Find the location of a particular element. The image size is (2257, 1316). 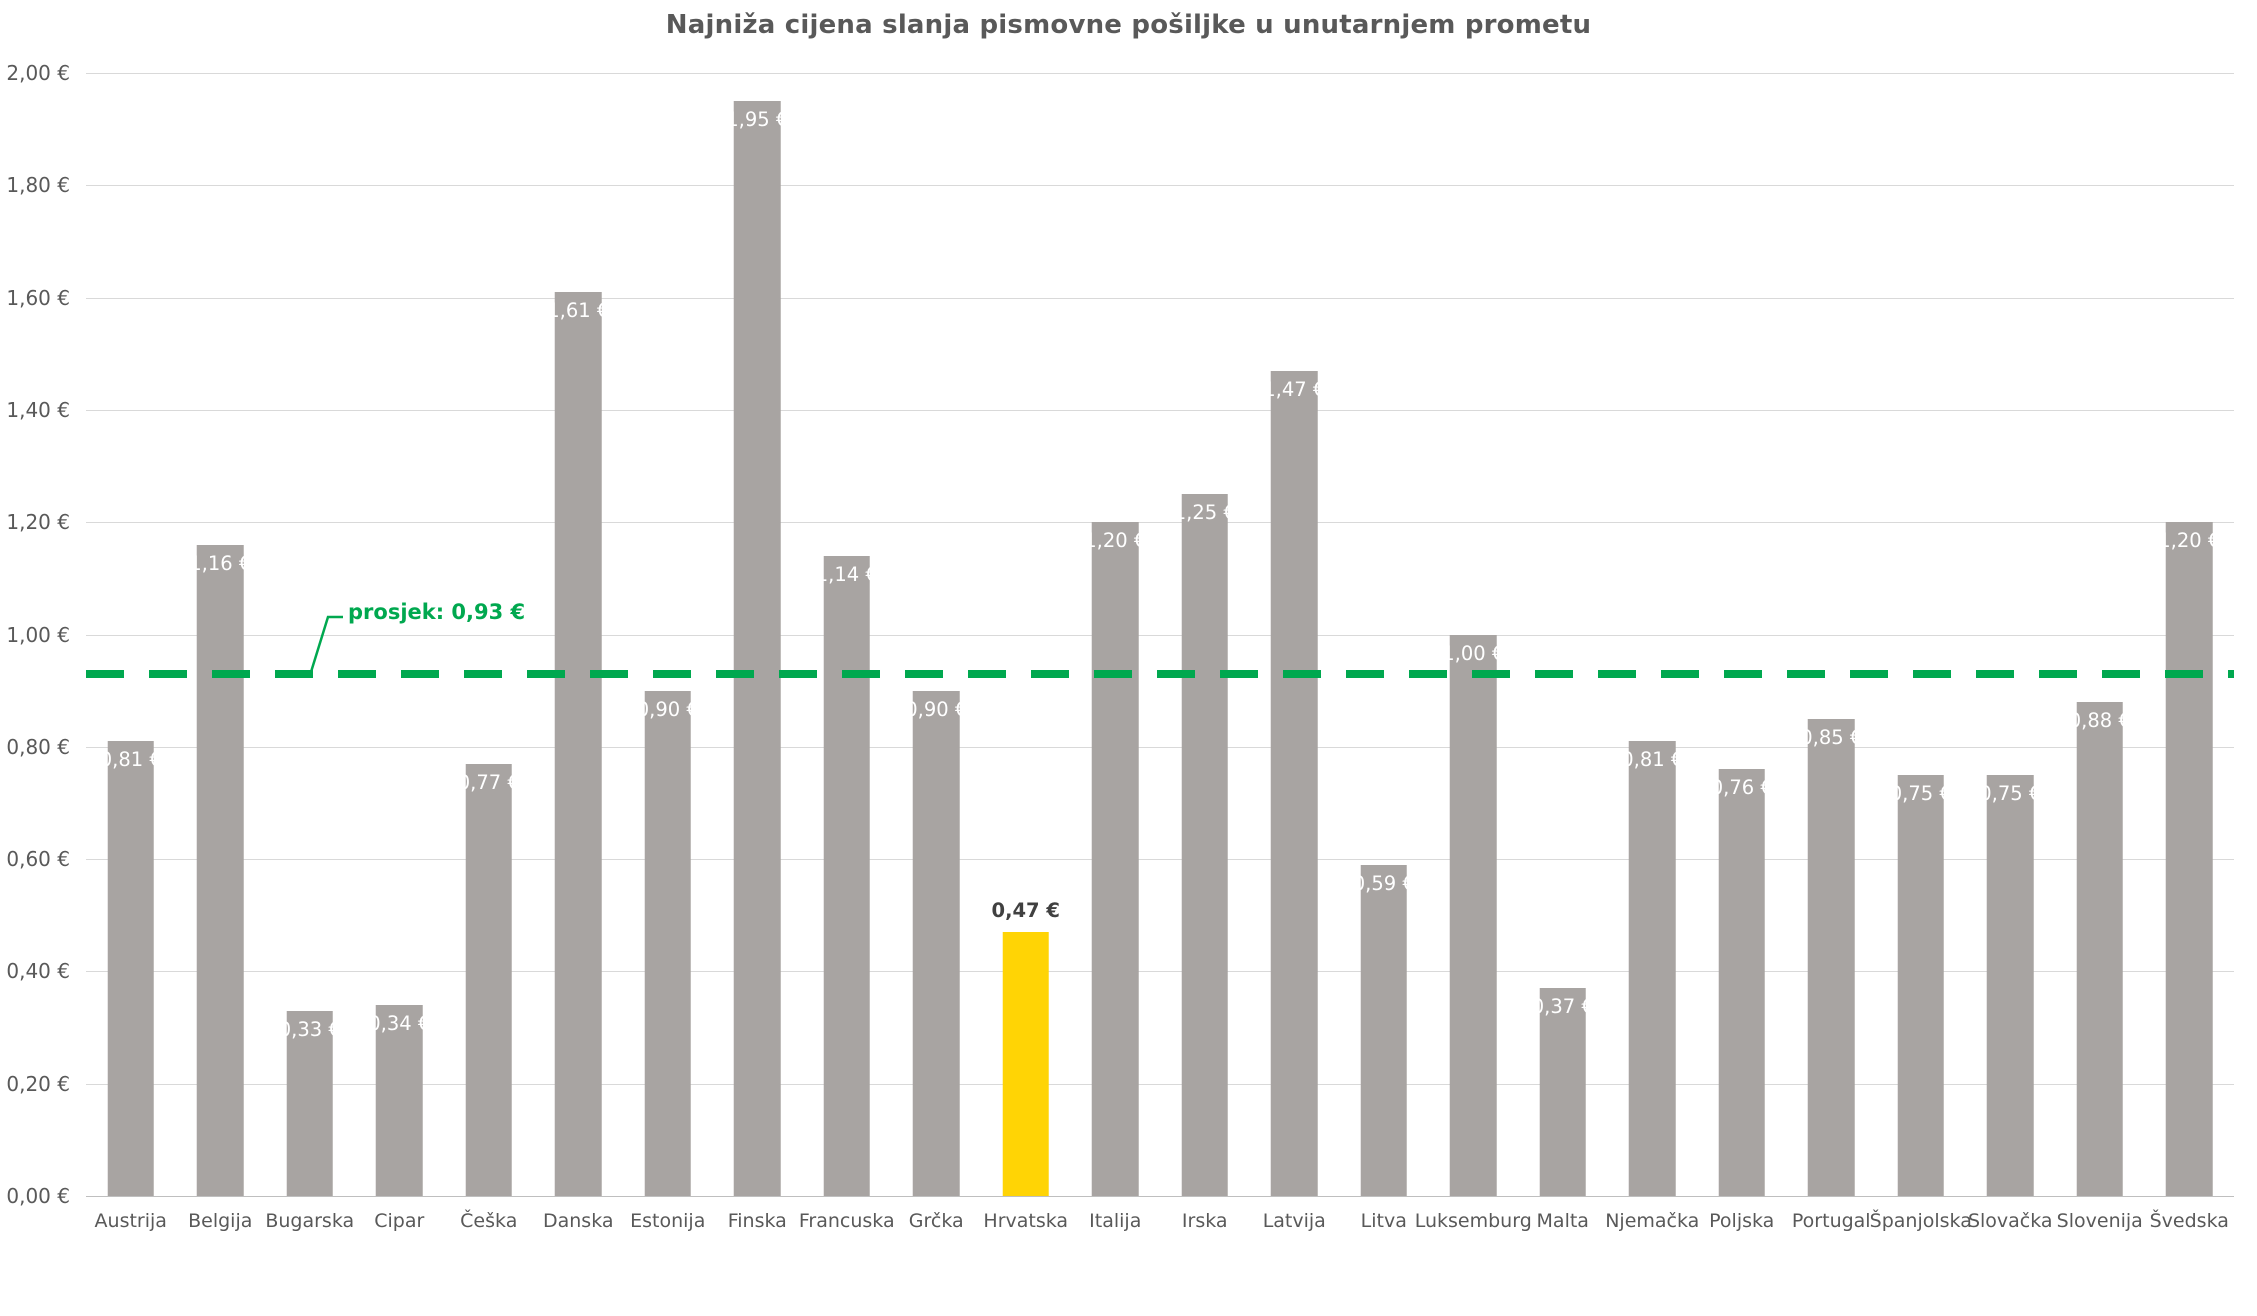

bar-value-label: 0,34 € is located at coordinates (399, 1024).